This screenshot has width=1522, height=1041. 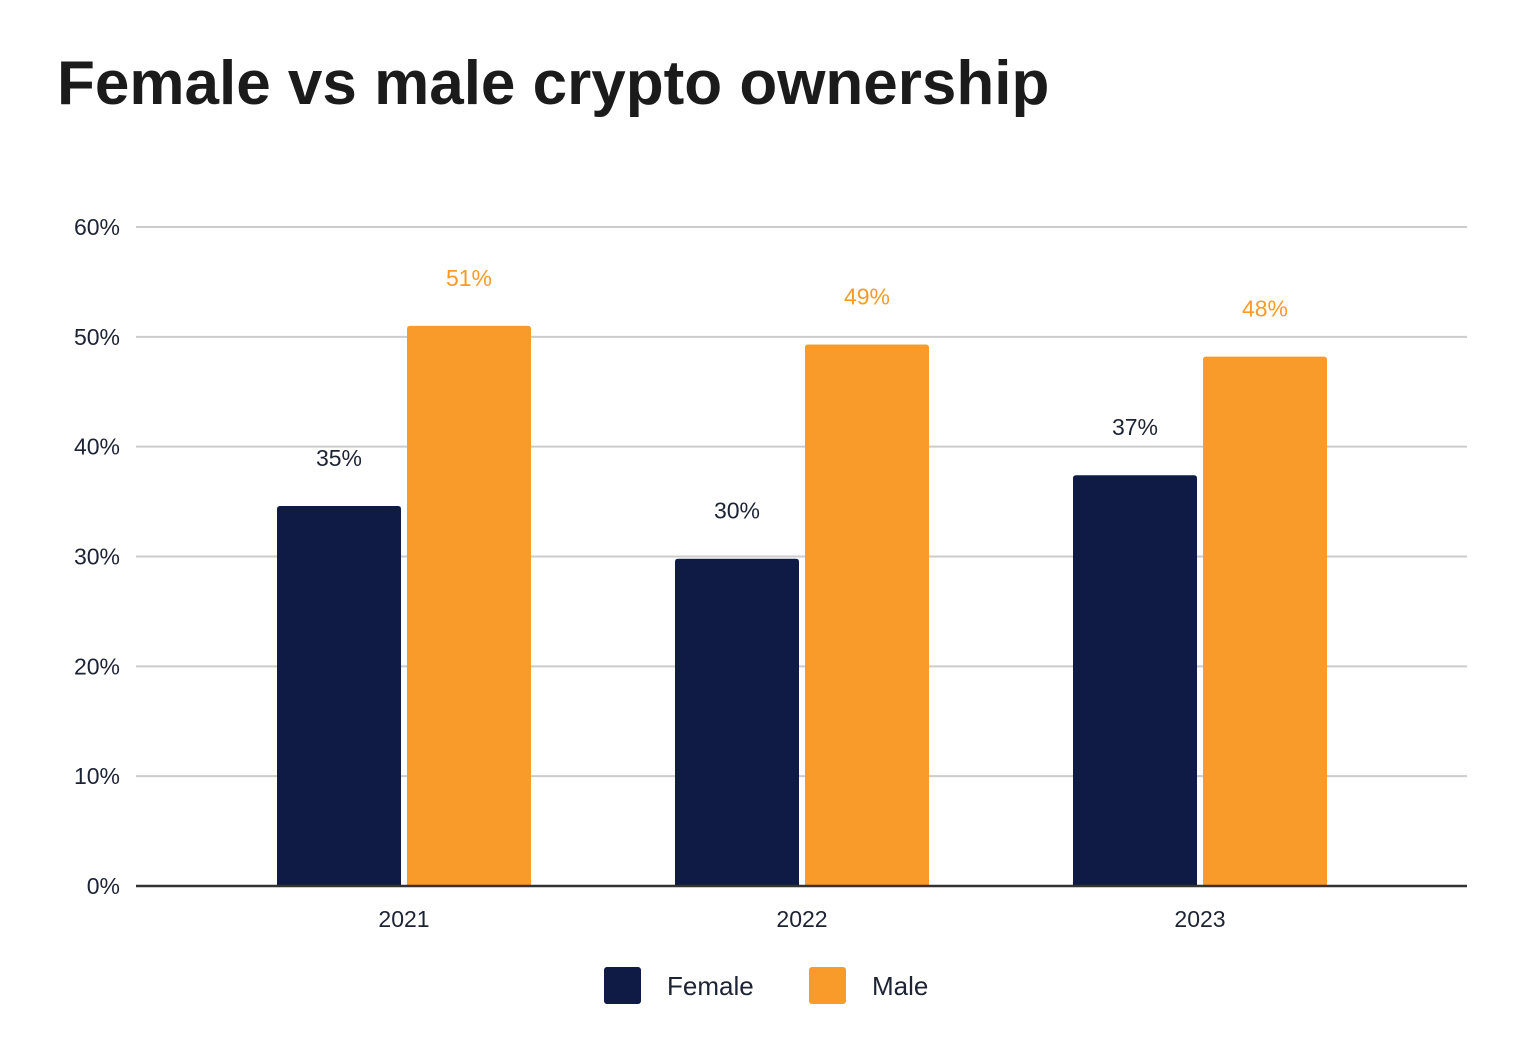 I want to click on x-tick-label: 2022, so click(x=801, y=919).